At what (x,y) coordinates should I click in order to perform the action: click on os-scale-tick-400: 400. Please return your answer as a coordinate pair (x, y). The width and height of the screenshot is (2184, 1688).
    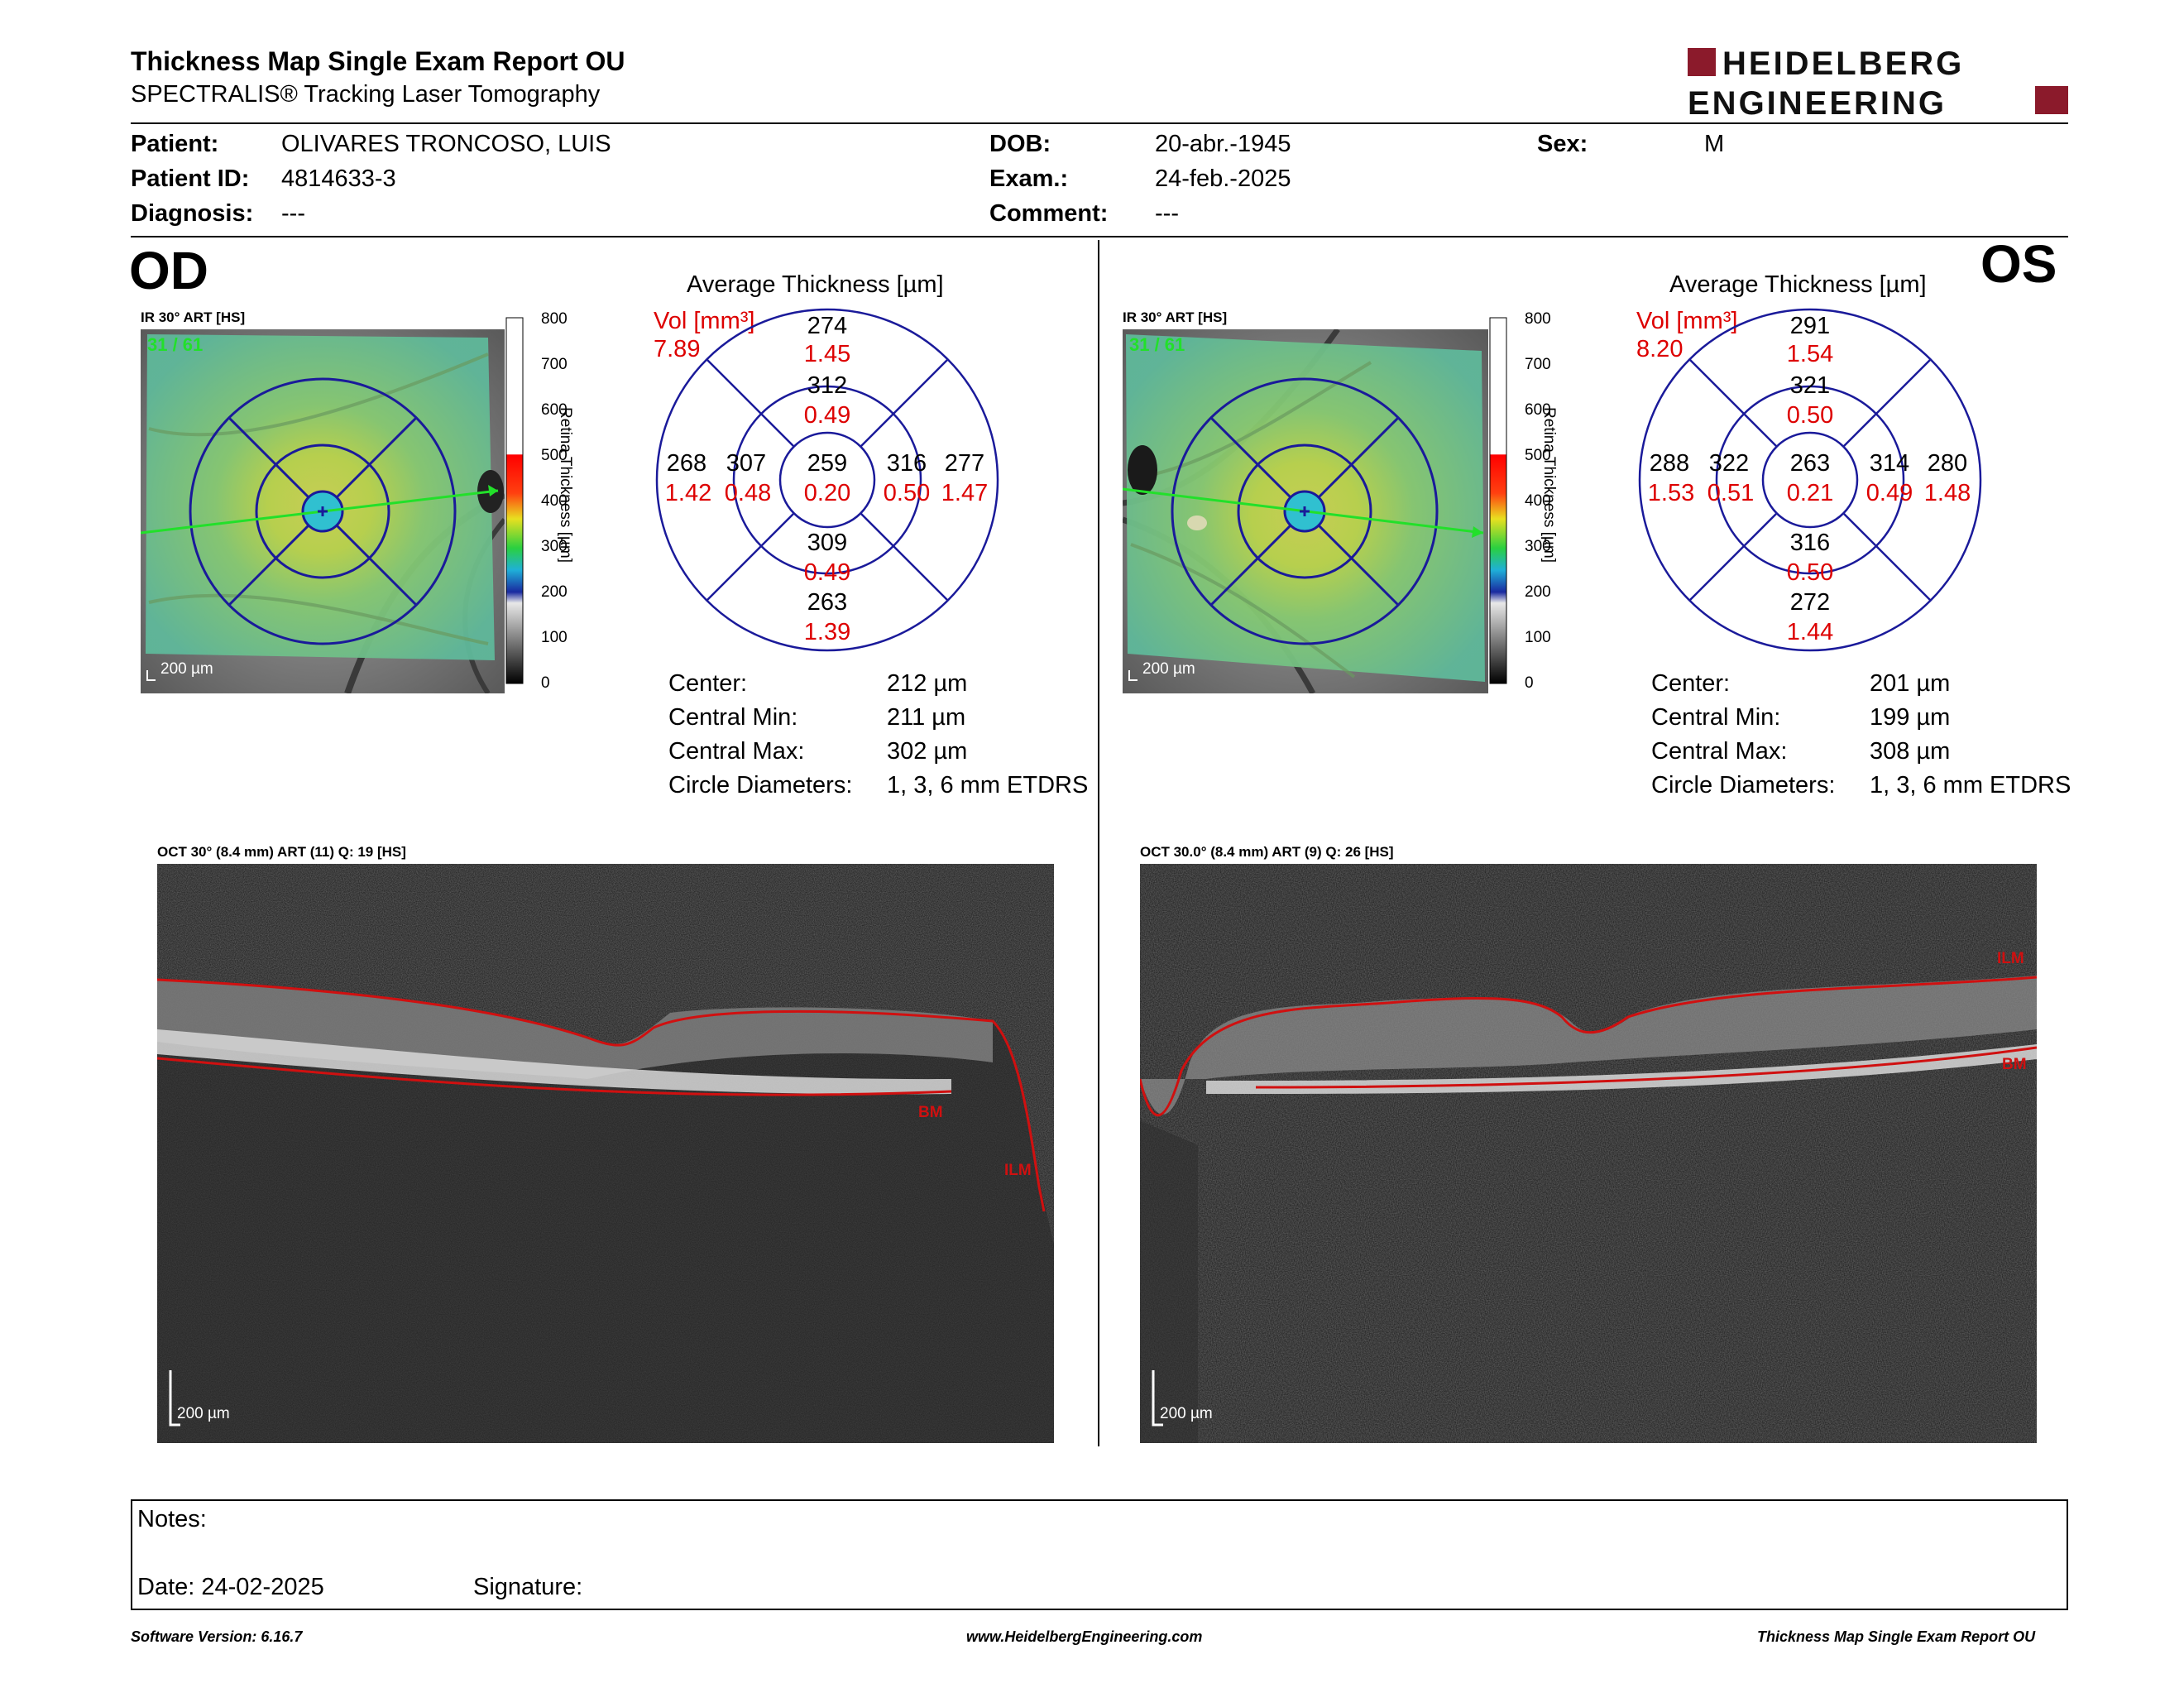
    Looking at the image, I should click on (1538, 501).